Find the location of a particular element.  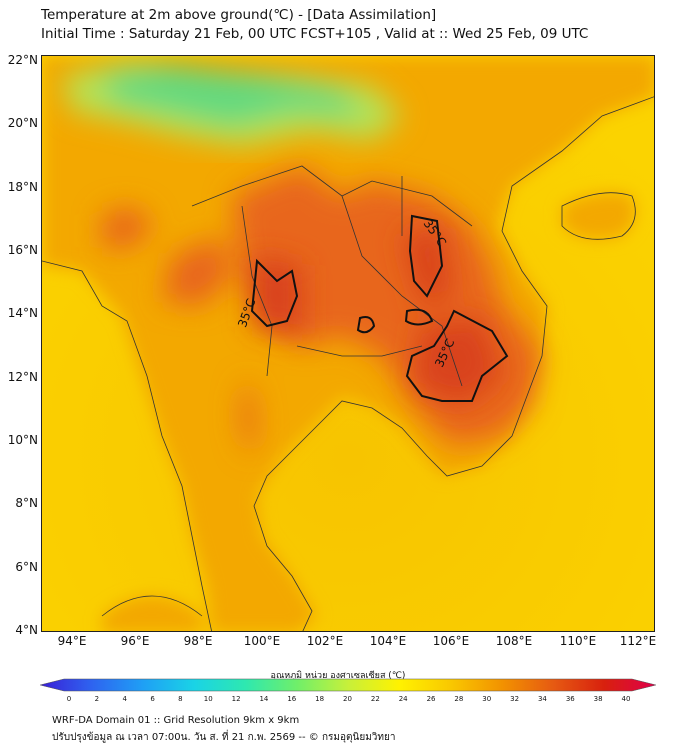

colorbar-tick-label: 36 is located at coordinates (570, 699).